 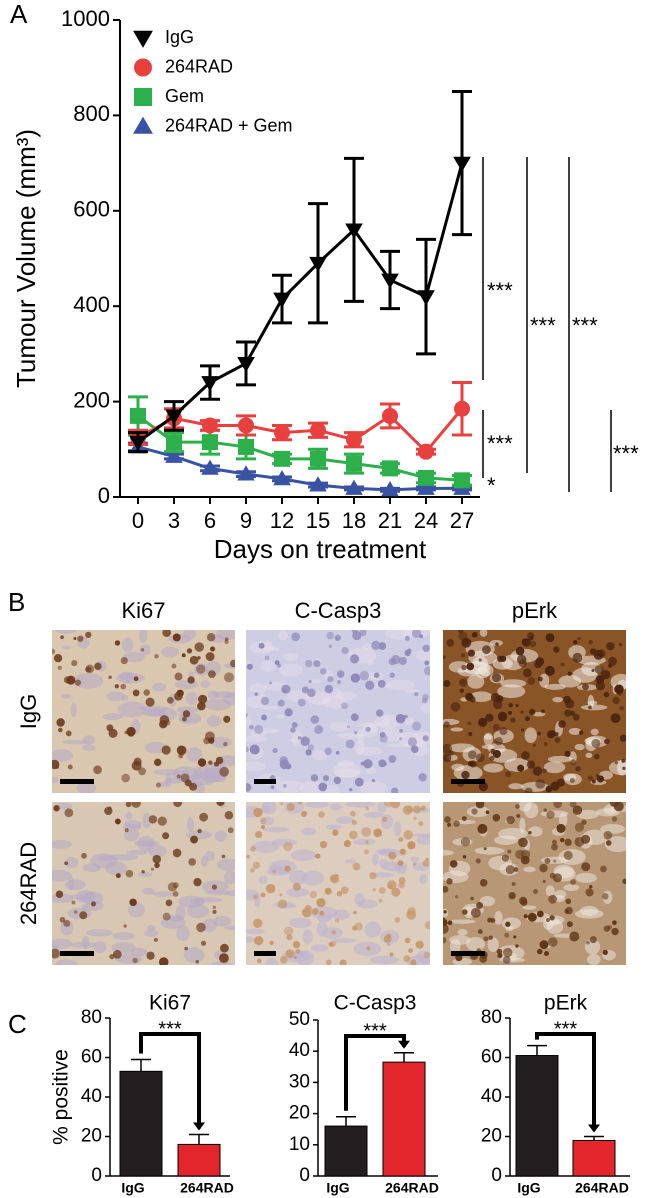 What do you see at coordinates (299, 1081) in the screenshot?
I see `y-tick-label: 30` at bounding box center [299, 1081].